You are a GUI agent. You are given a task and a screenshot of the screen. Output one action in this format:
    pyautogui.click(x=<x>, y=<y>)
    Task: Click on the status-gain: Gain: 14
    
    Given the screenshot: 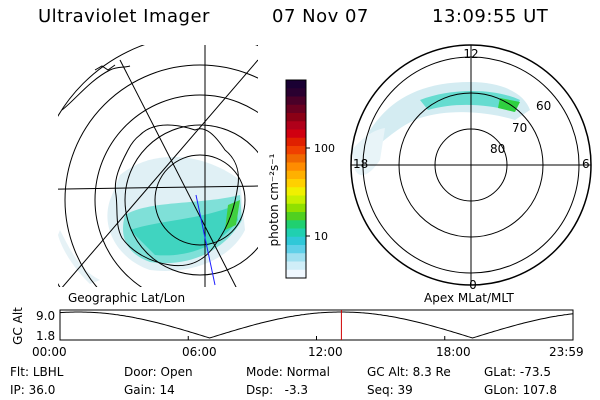 What is the action you would take?
    pyautogui.click(x=149, y=390)
    